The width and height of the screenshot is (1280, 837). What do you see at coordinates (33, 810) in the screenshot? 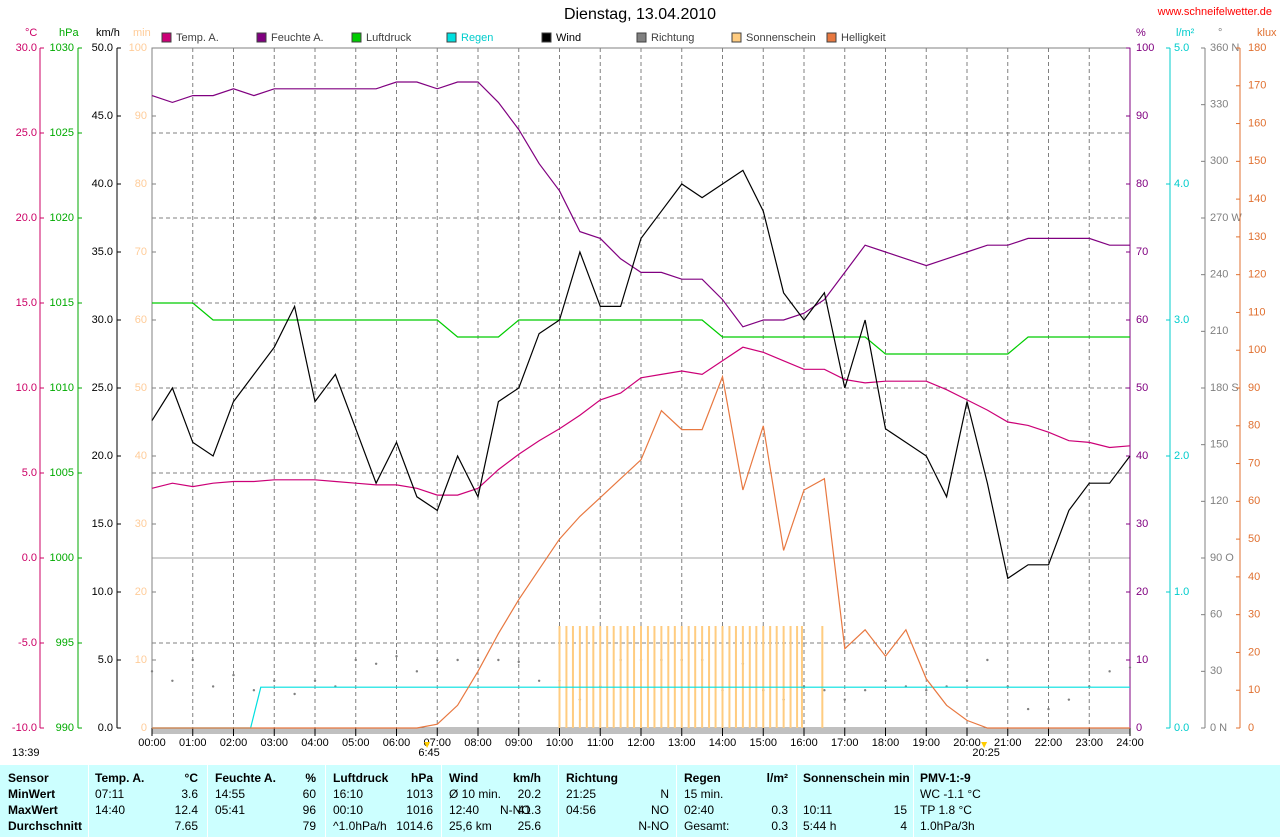
I see `table-cell: MaxWert` at bounding box center [33, 810].